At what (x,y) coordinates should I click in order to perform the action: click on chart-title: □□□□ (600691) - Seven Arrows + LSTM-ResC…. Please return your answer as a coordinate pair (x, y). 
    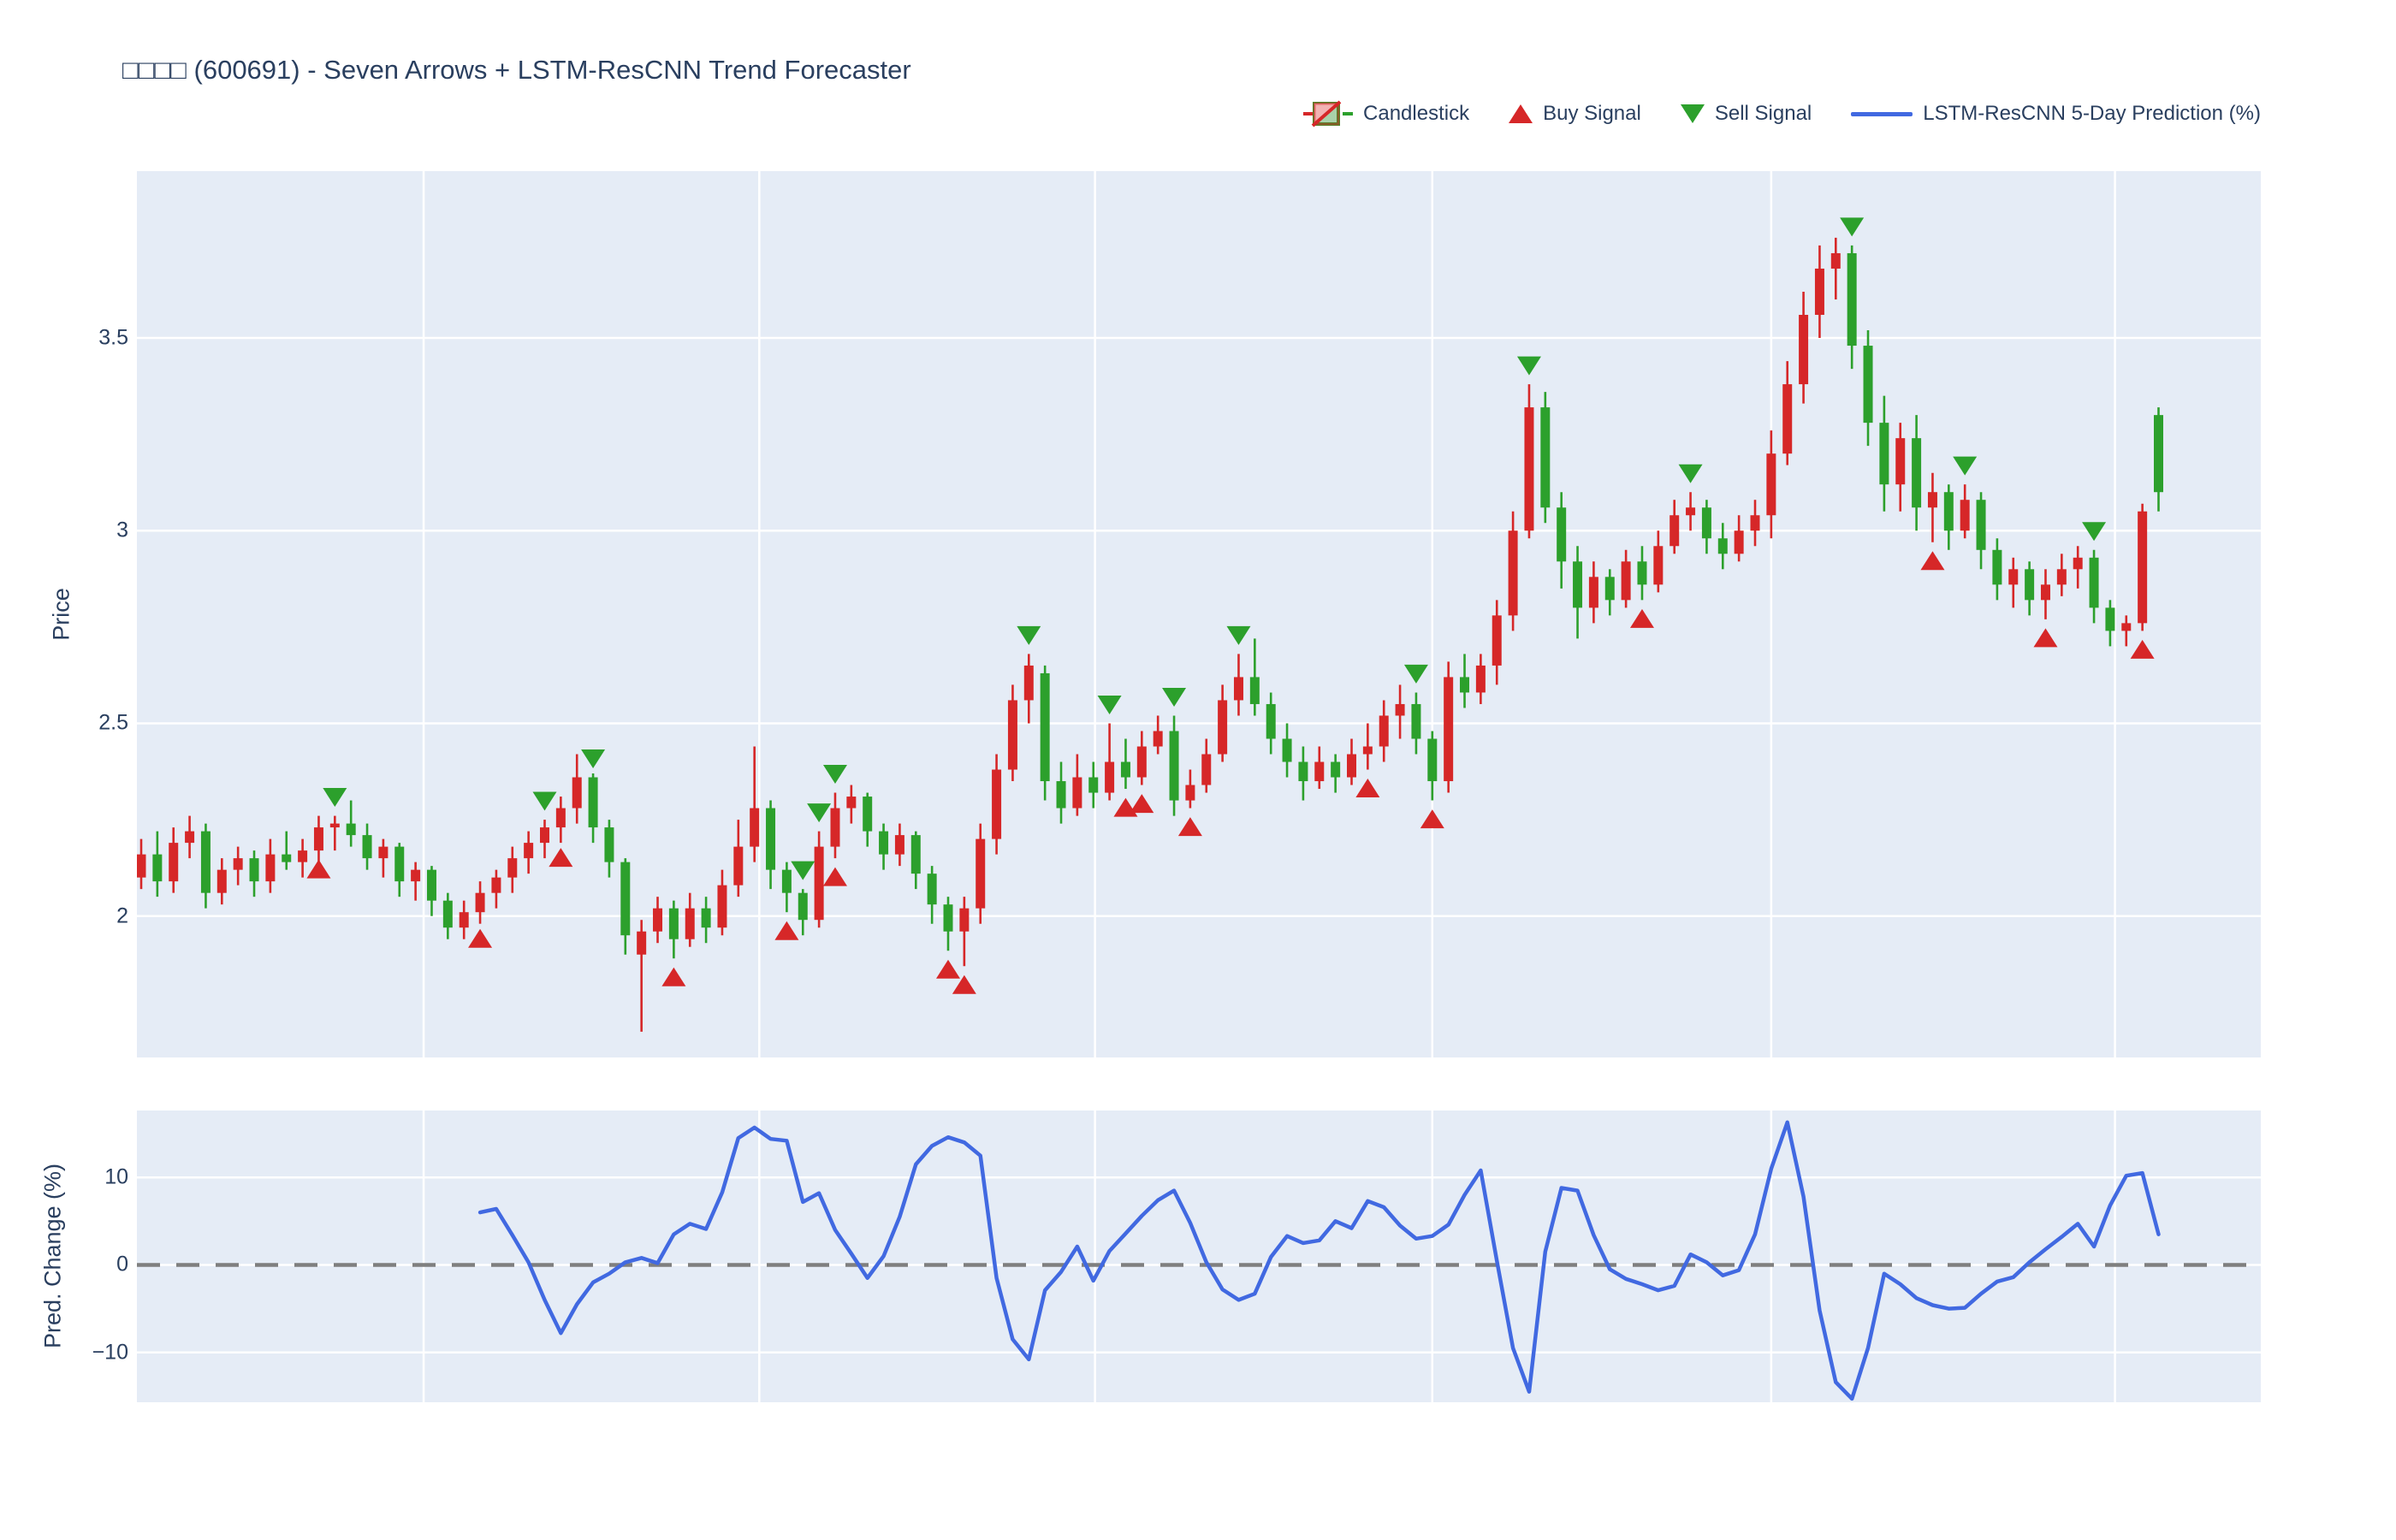
    Looking at the image, I should click on (516, 70).